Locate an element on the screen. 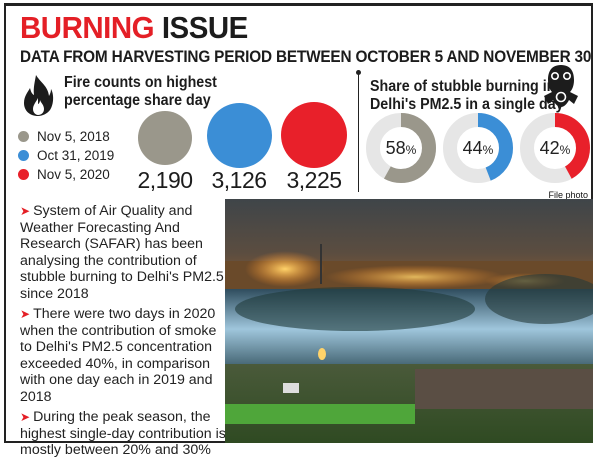 The image size is (600, 463). headline-red: BURNING is located at coordinates (87, 27).